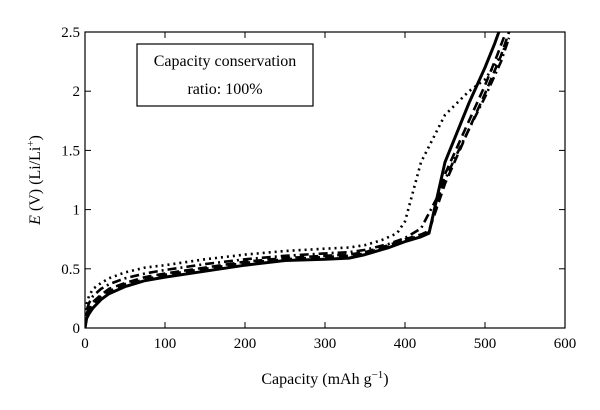  What do you see at coordinates (70, 270) in the screenshot?
I see `y-tick-label: 0.5` at bounding box center [70, 270].